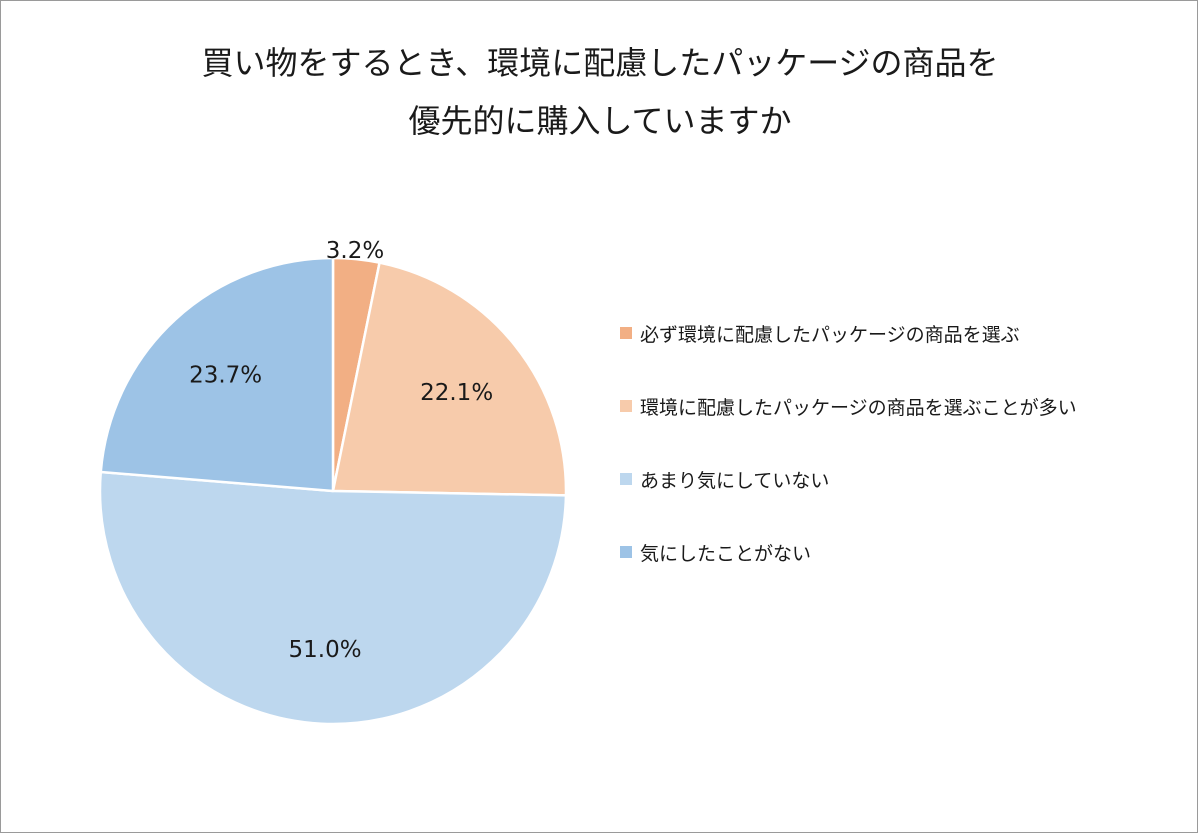  I want to click on legend-item-rarely: あまり気にしていない, so click(900, 479).